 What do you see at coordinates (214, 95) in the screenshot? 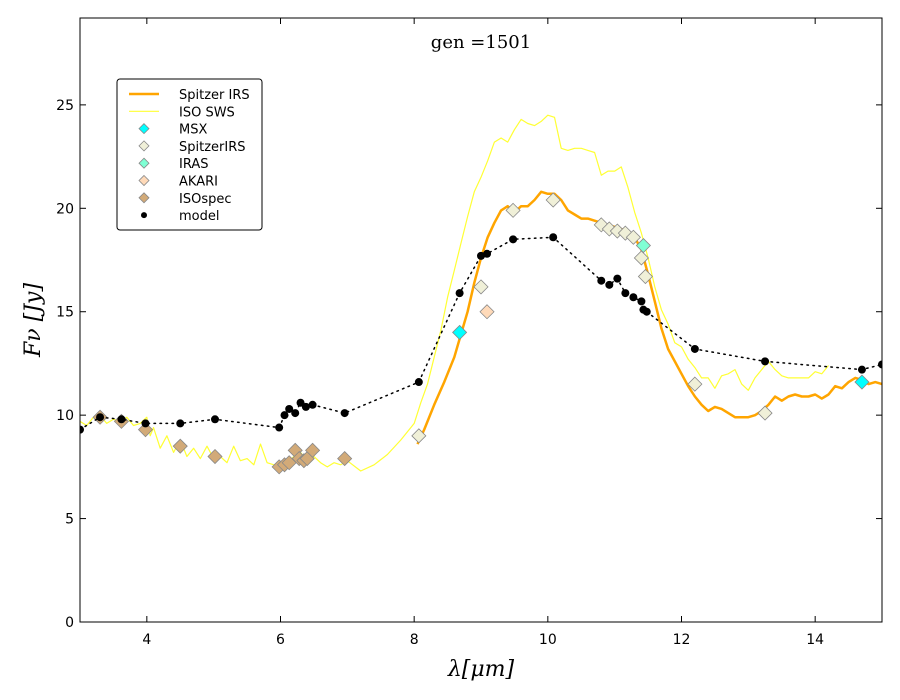
I see `legend-label-spitzer-irs: Spitzer IRS` at bounding box center [214, 95].